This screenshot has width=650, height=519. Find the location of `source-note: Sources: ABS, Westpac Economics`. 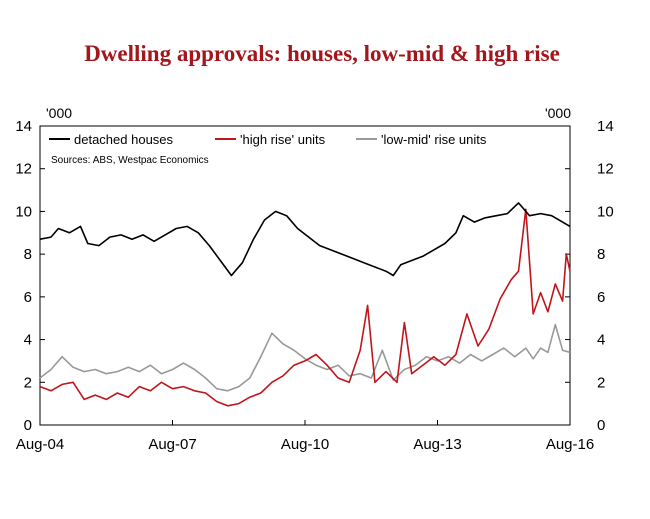

source-note: Sources: ABS, Westpac Economics is located at coordinates (130, 160).